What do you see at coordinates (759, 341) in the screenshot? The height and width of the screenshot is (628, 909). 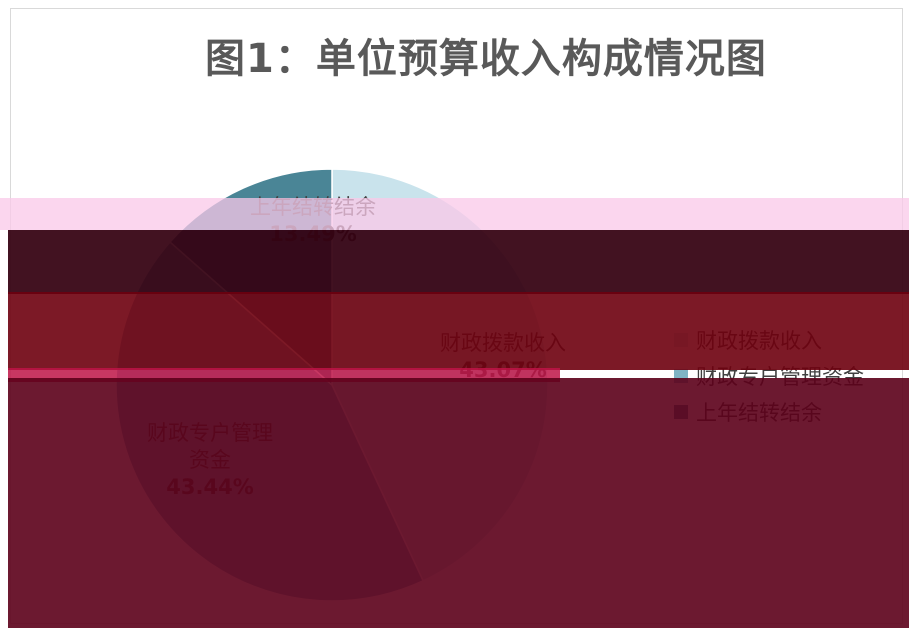 I see `legend-label: 财政拨款收入` at bounding box center [759, 341].